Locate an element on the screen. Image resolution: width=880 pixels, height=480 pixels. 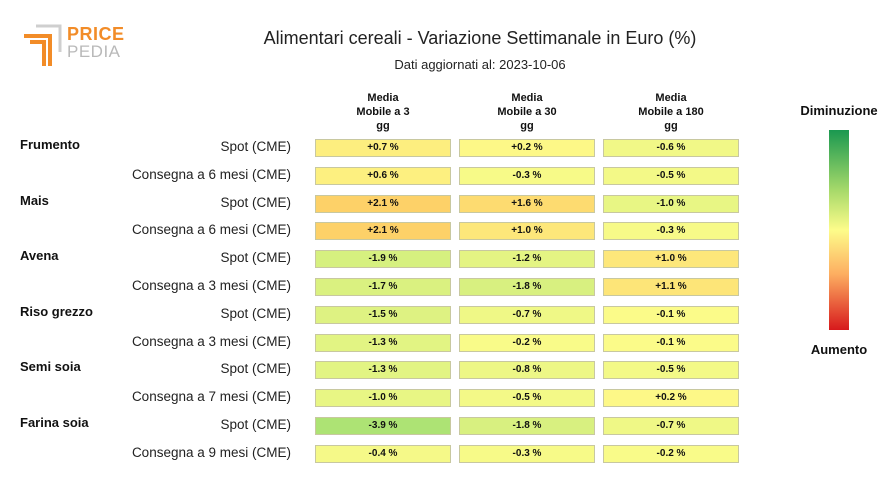
heatmap-cell: -3.9 % is located at coordinates (383, 426).